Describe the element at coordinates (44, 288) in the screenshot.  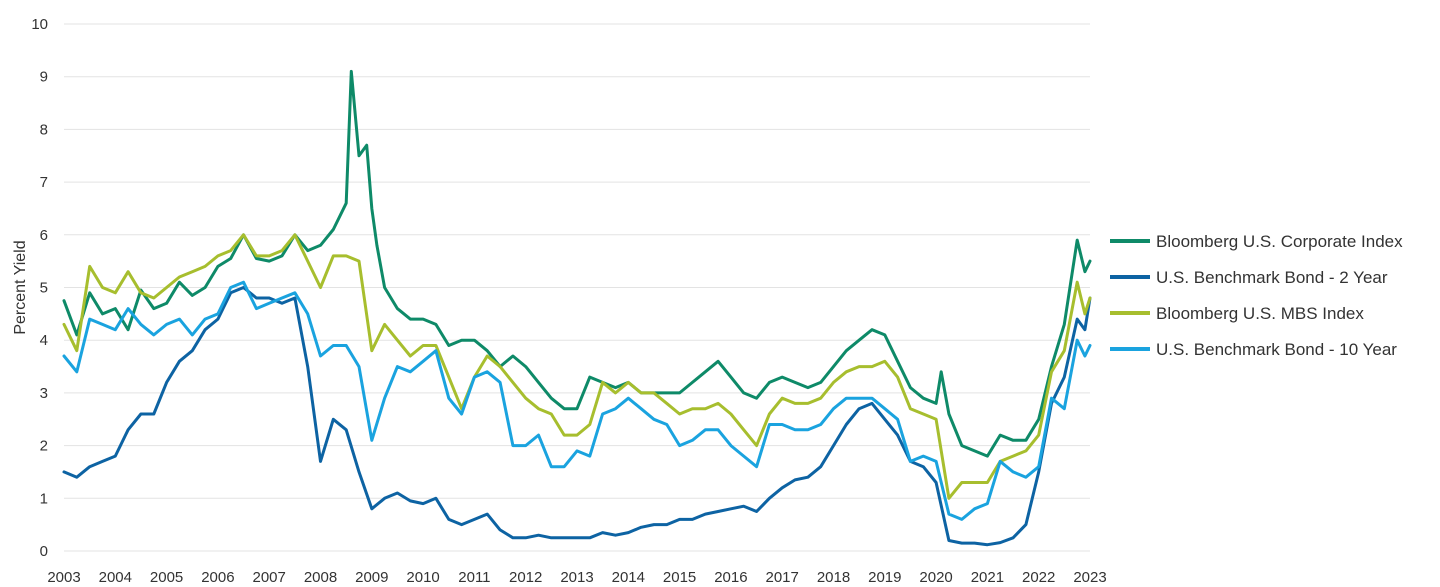
I see `y-tick-label: 5` at that location.